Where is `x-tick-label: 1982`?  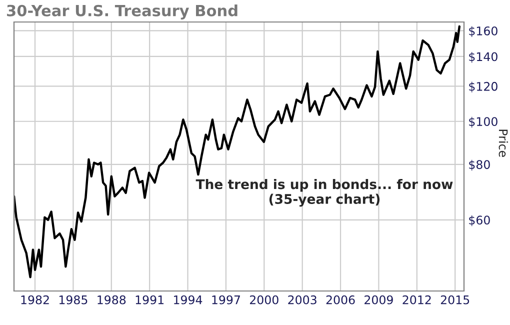
x-tick-label: 1982 is located at coordinates (35, 299).